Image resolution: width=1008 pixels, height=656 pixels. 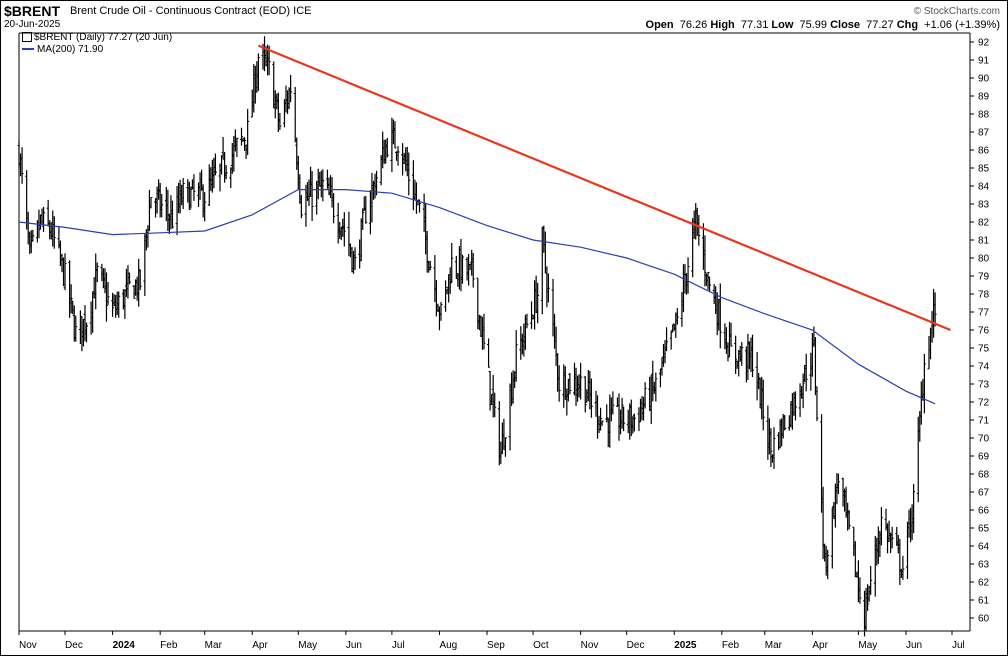 I want to click on close-value: 77.27, so click(x=880, y=25).